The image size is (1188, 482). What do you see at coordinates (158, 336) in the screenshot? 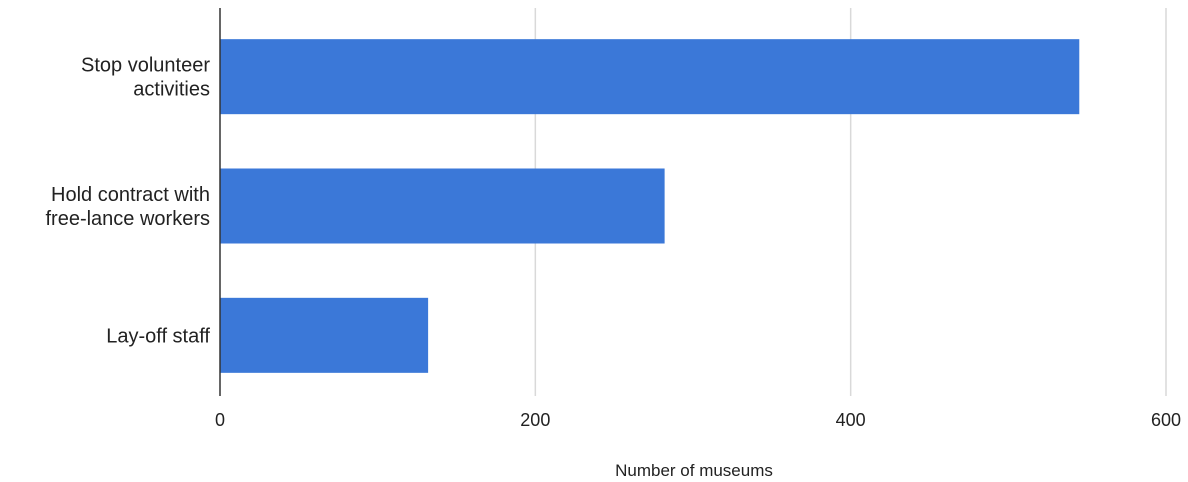
I see `category-label-2: Lay-off staff` at bounding box center [158, 336].